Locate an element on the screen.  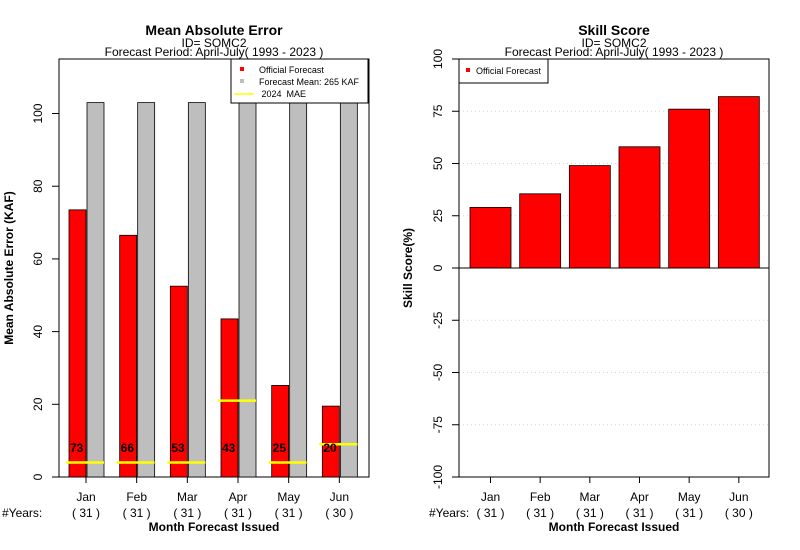
mae-legend-box is located at coordinates (299, 81).